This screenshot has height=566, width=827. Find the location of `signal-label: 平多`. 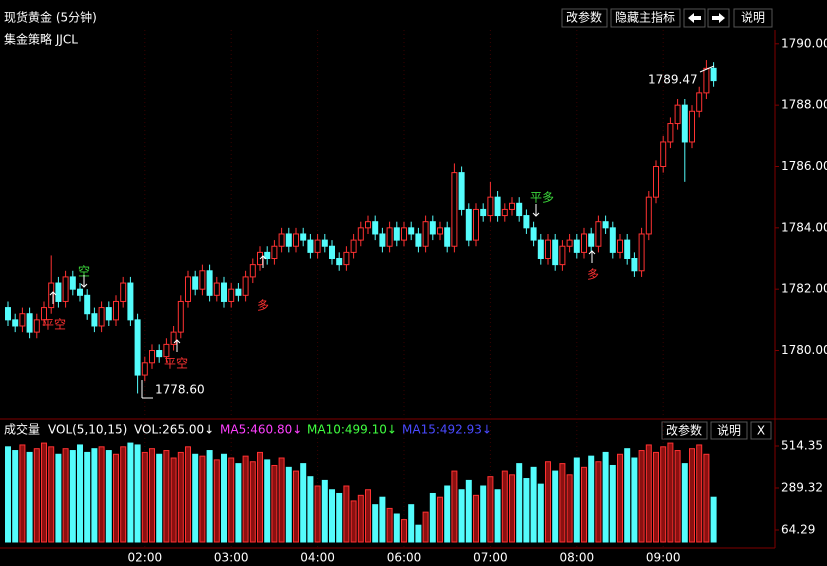

signal-label: 平多 is located at coordinates (542, 198).